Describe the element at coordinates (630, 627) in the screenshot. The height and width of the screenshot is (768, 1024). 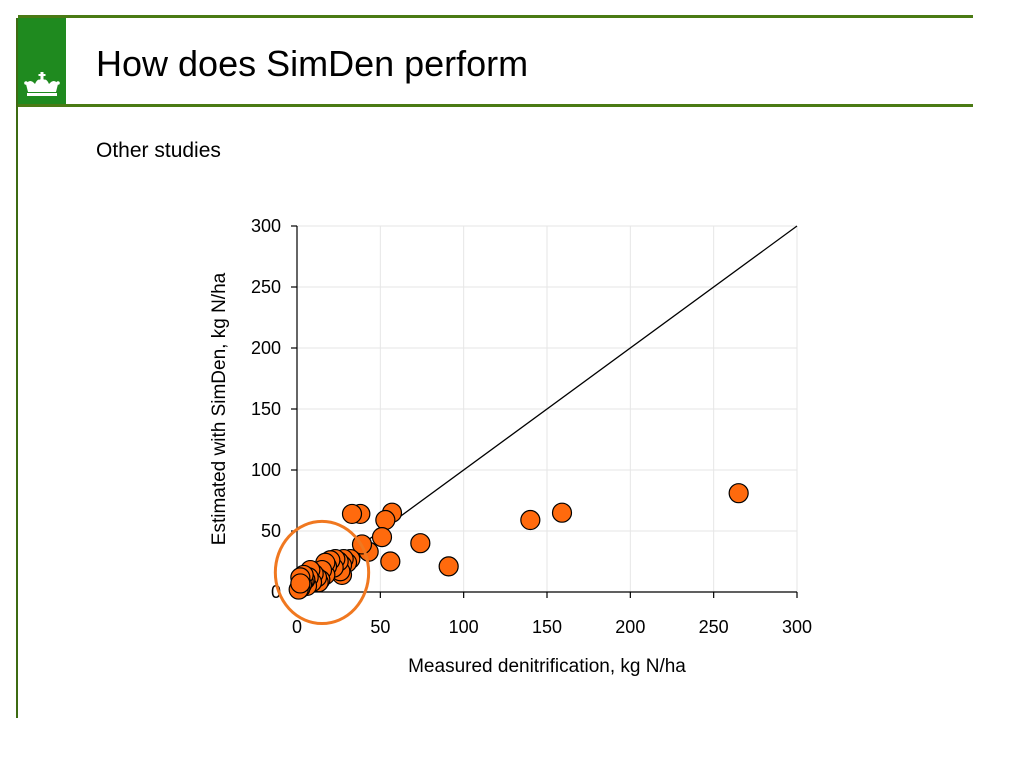
I see `x-tick-label: 200` at that location.